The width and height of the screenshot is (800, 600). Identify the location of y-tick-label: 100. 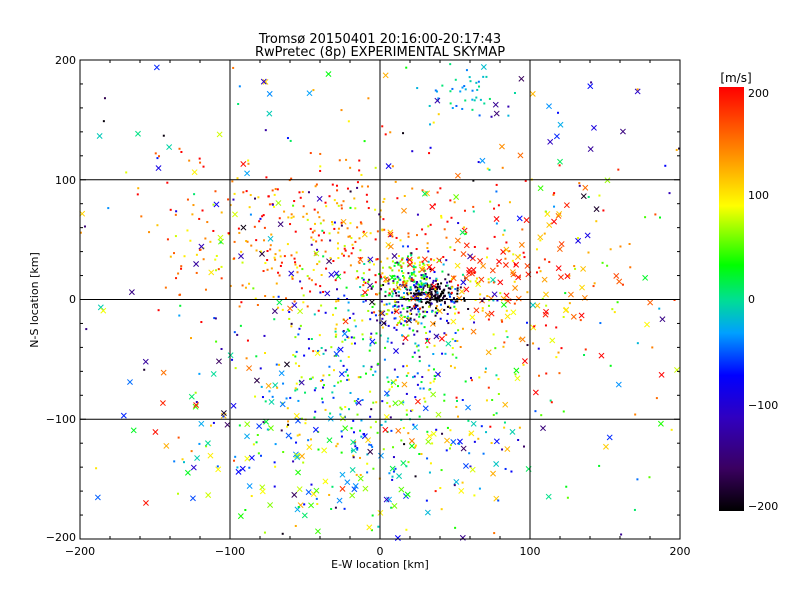
(65, 180).